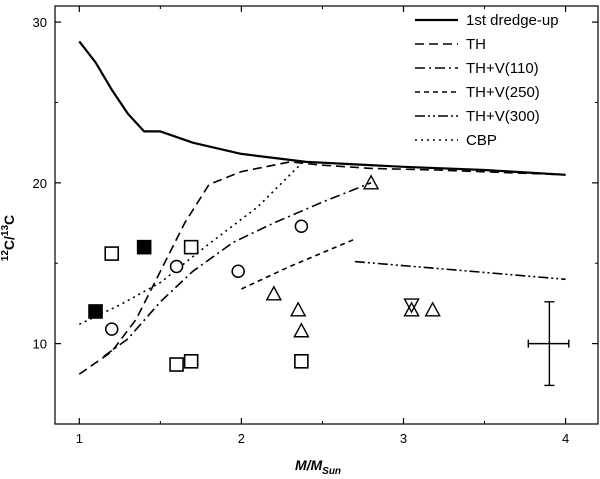 The image size is (600, 479). I want to click on legend-label-2: TH+V(110), so click(502, 68).